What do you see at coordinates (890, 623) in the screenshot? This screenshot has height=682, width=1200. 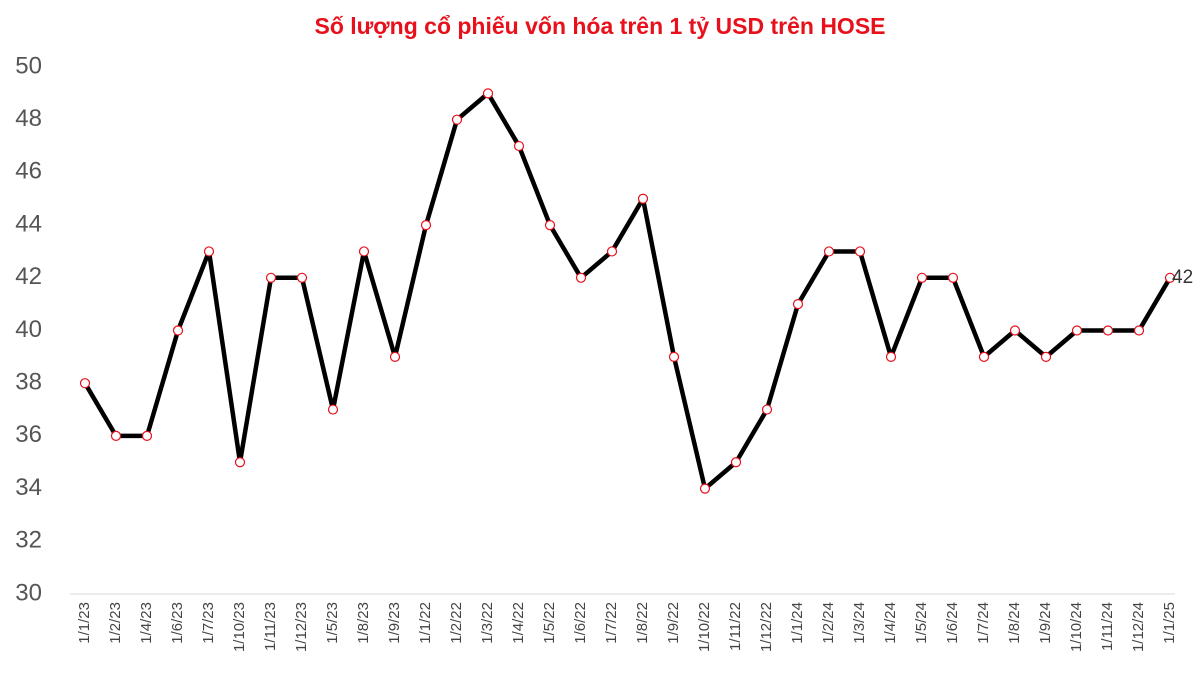 I see `x-tick-label: 1/4/24` at bounding box center [890, 623].